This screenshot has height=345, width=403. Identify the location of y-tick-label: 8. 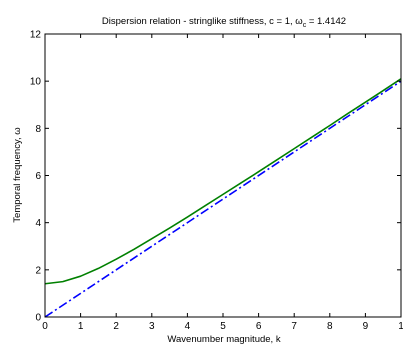
(38, 129).